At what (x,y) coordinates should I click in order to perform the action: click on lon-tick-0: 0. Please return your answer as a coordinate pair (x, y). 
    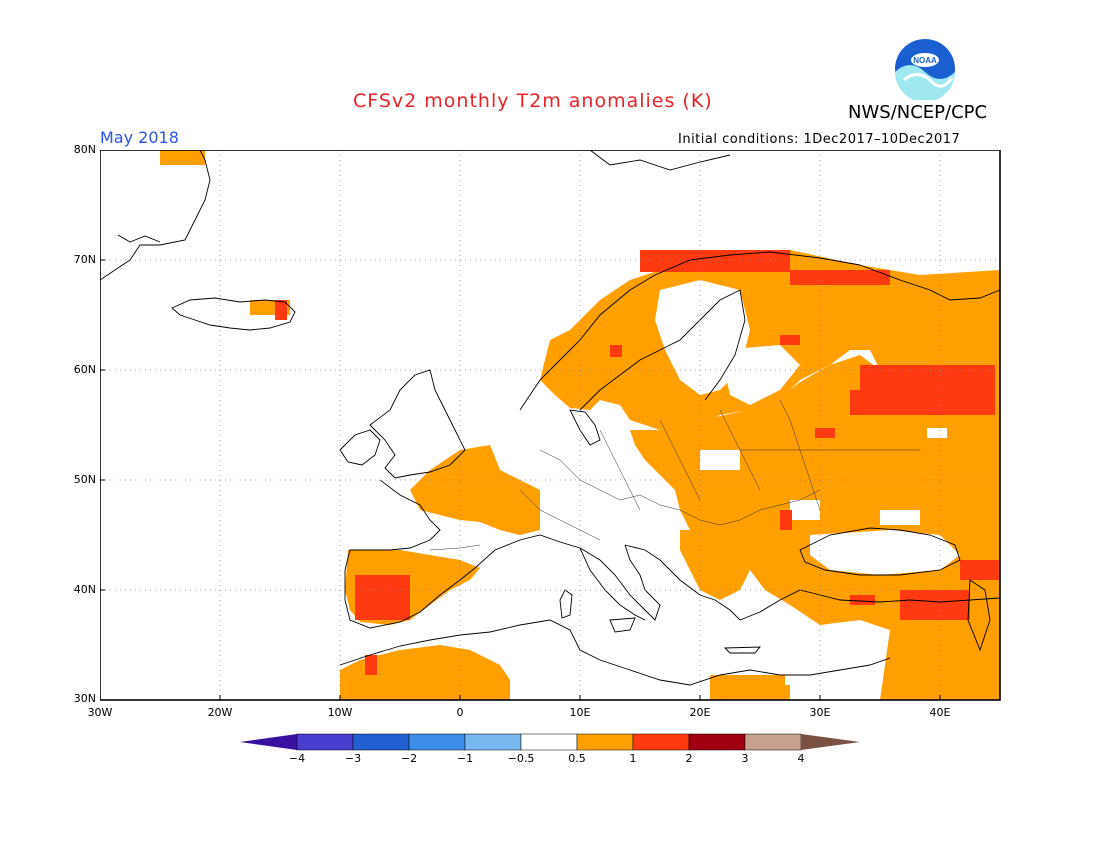
    Looking at the image, I should click on (460, 712).